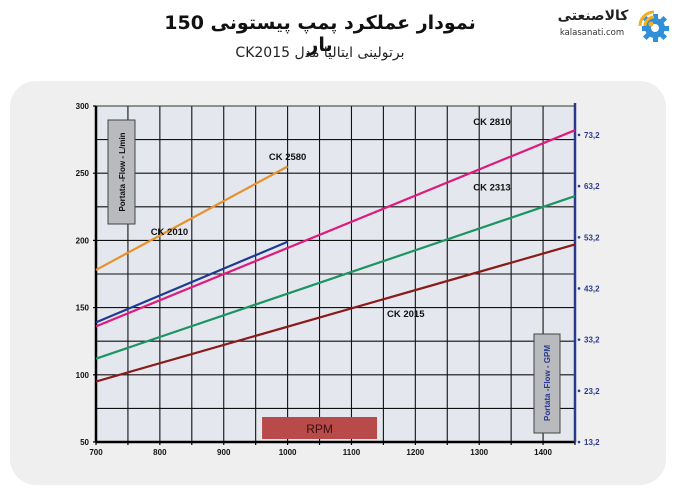 This screenshot has width=676, height=496. I want to click on y-axis-right-label-box: Portata -Flow - GPM, so click(547, 383).